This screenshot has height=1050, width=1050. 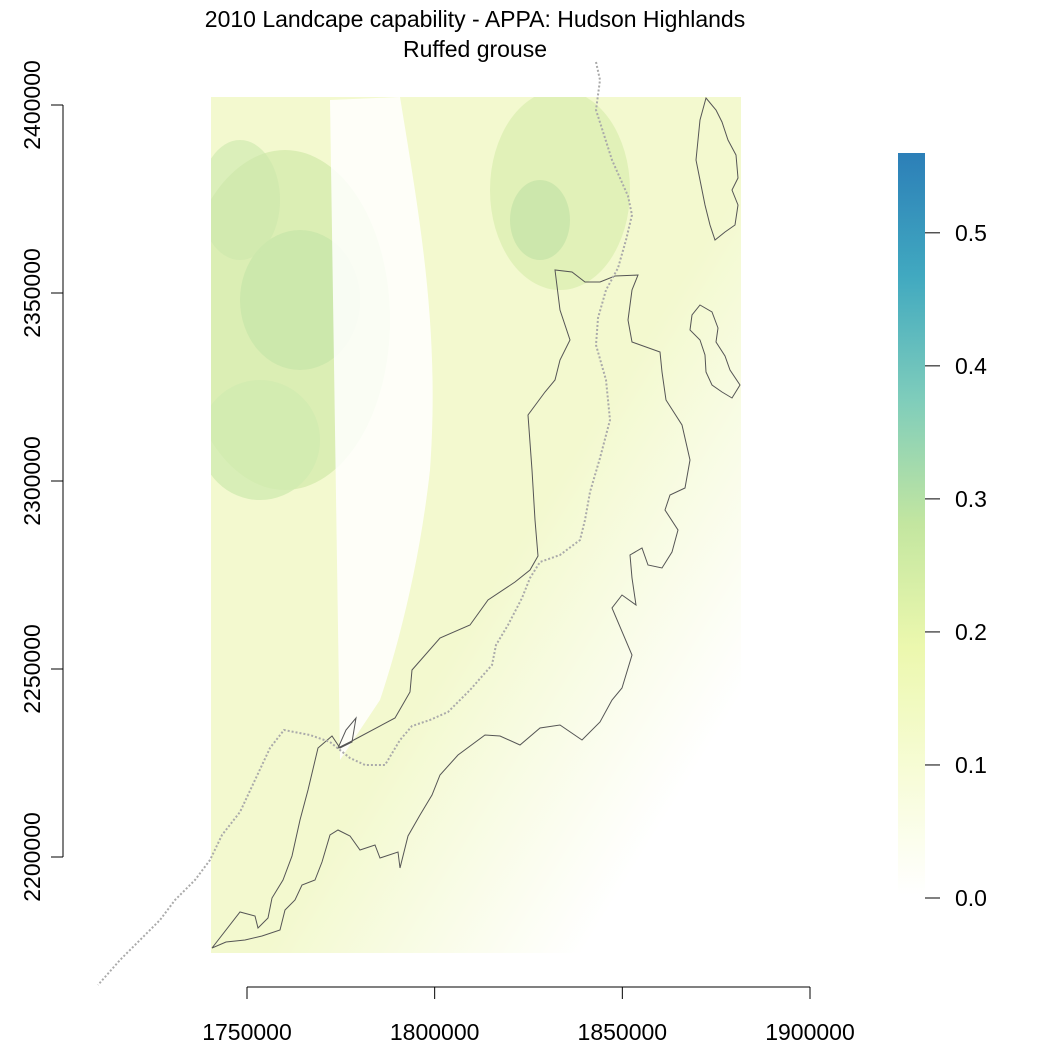 What do you see at coordinates (911, 524) in the screenshot?
I see `legend-colorbar` at bounding box center [911, 524].